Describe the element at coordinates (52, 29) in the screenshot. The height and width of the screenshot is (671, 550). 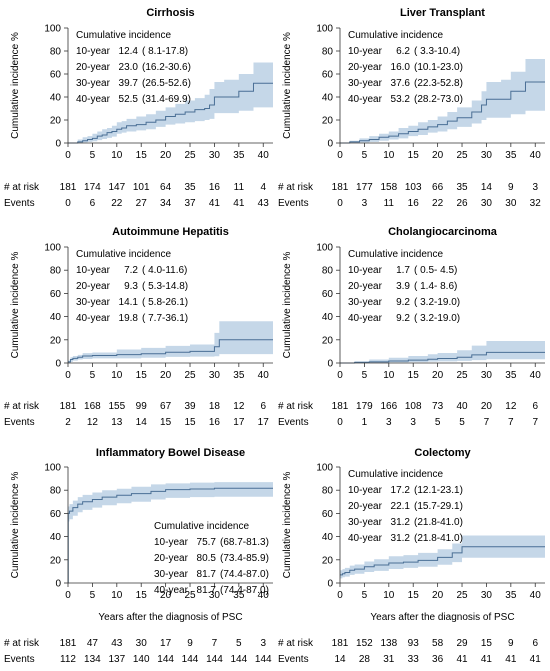
I see `y-tick-label: 100` at that location.